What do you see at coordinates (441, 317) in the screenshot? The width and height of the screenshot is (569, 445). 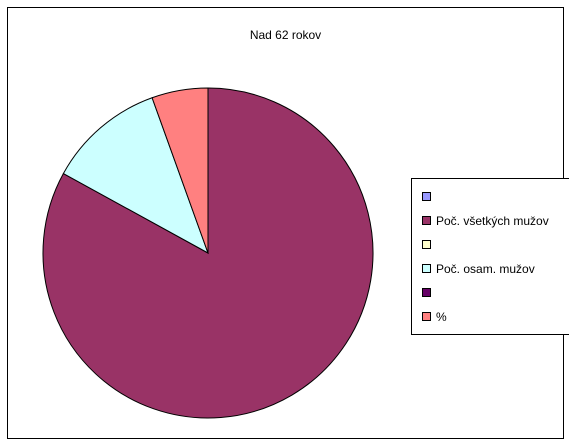 I see `legend-label: %` at bounding box center [441, 317].